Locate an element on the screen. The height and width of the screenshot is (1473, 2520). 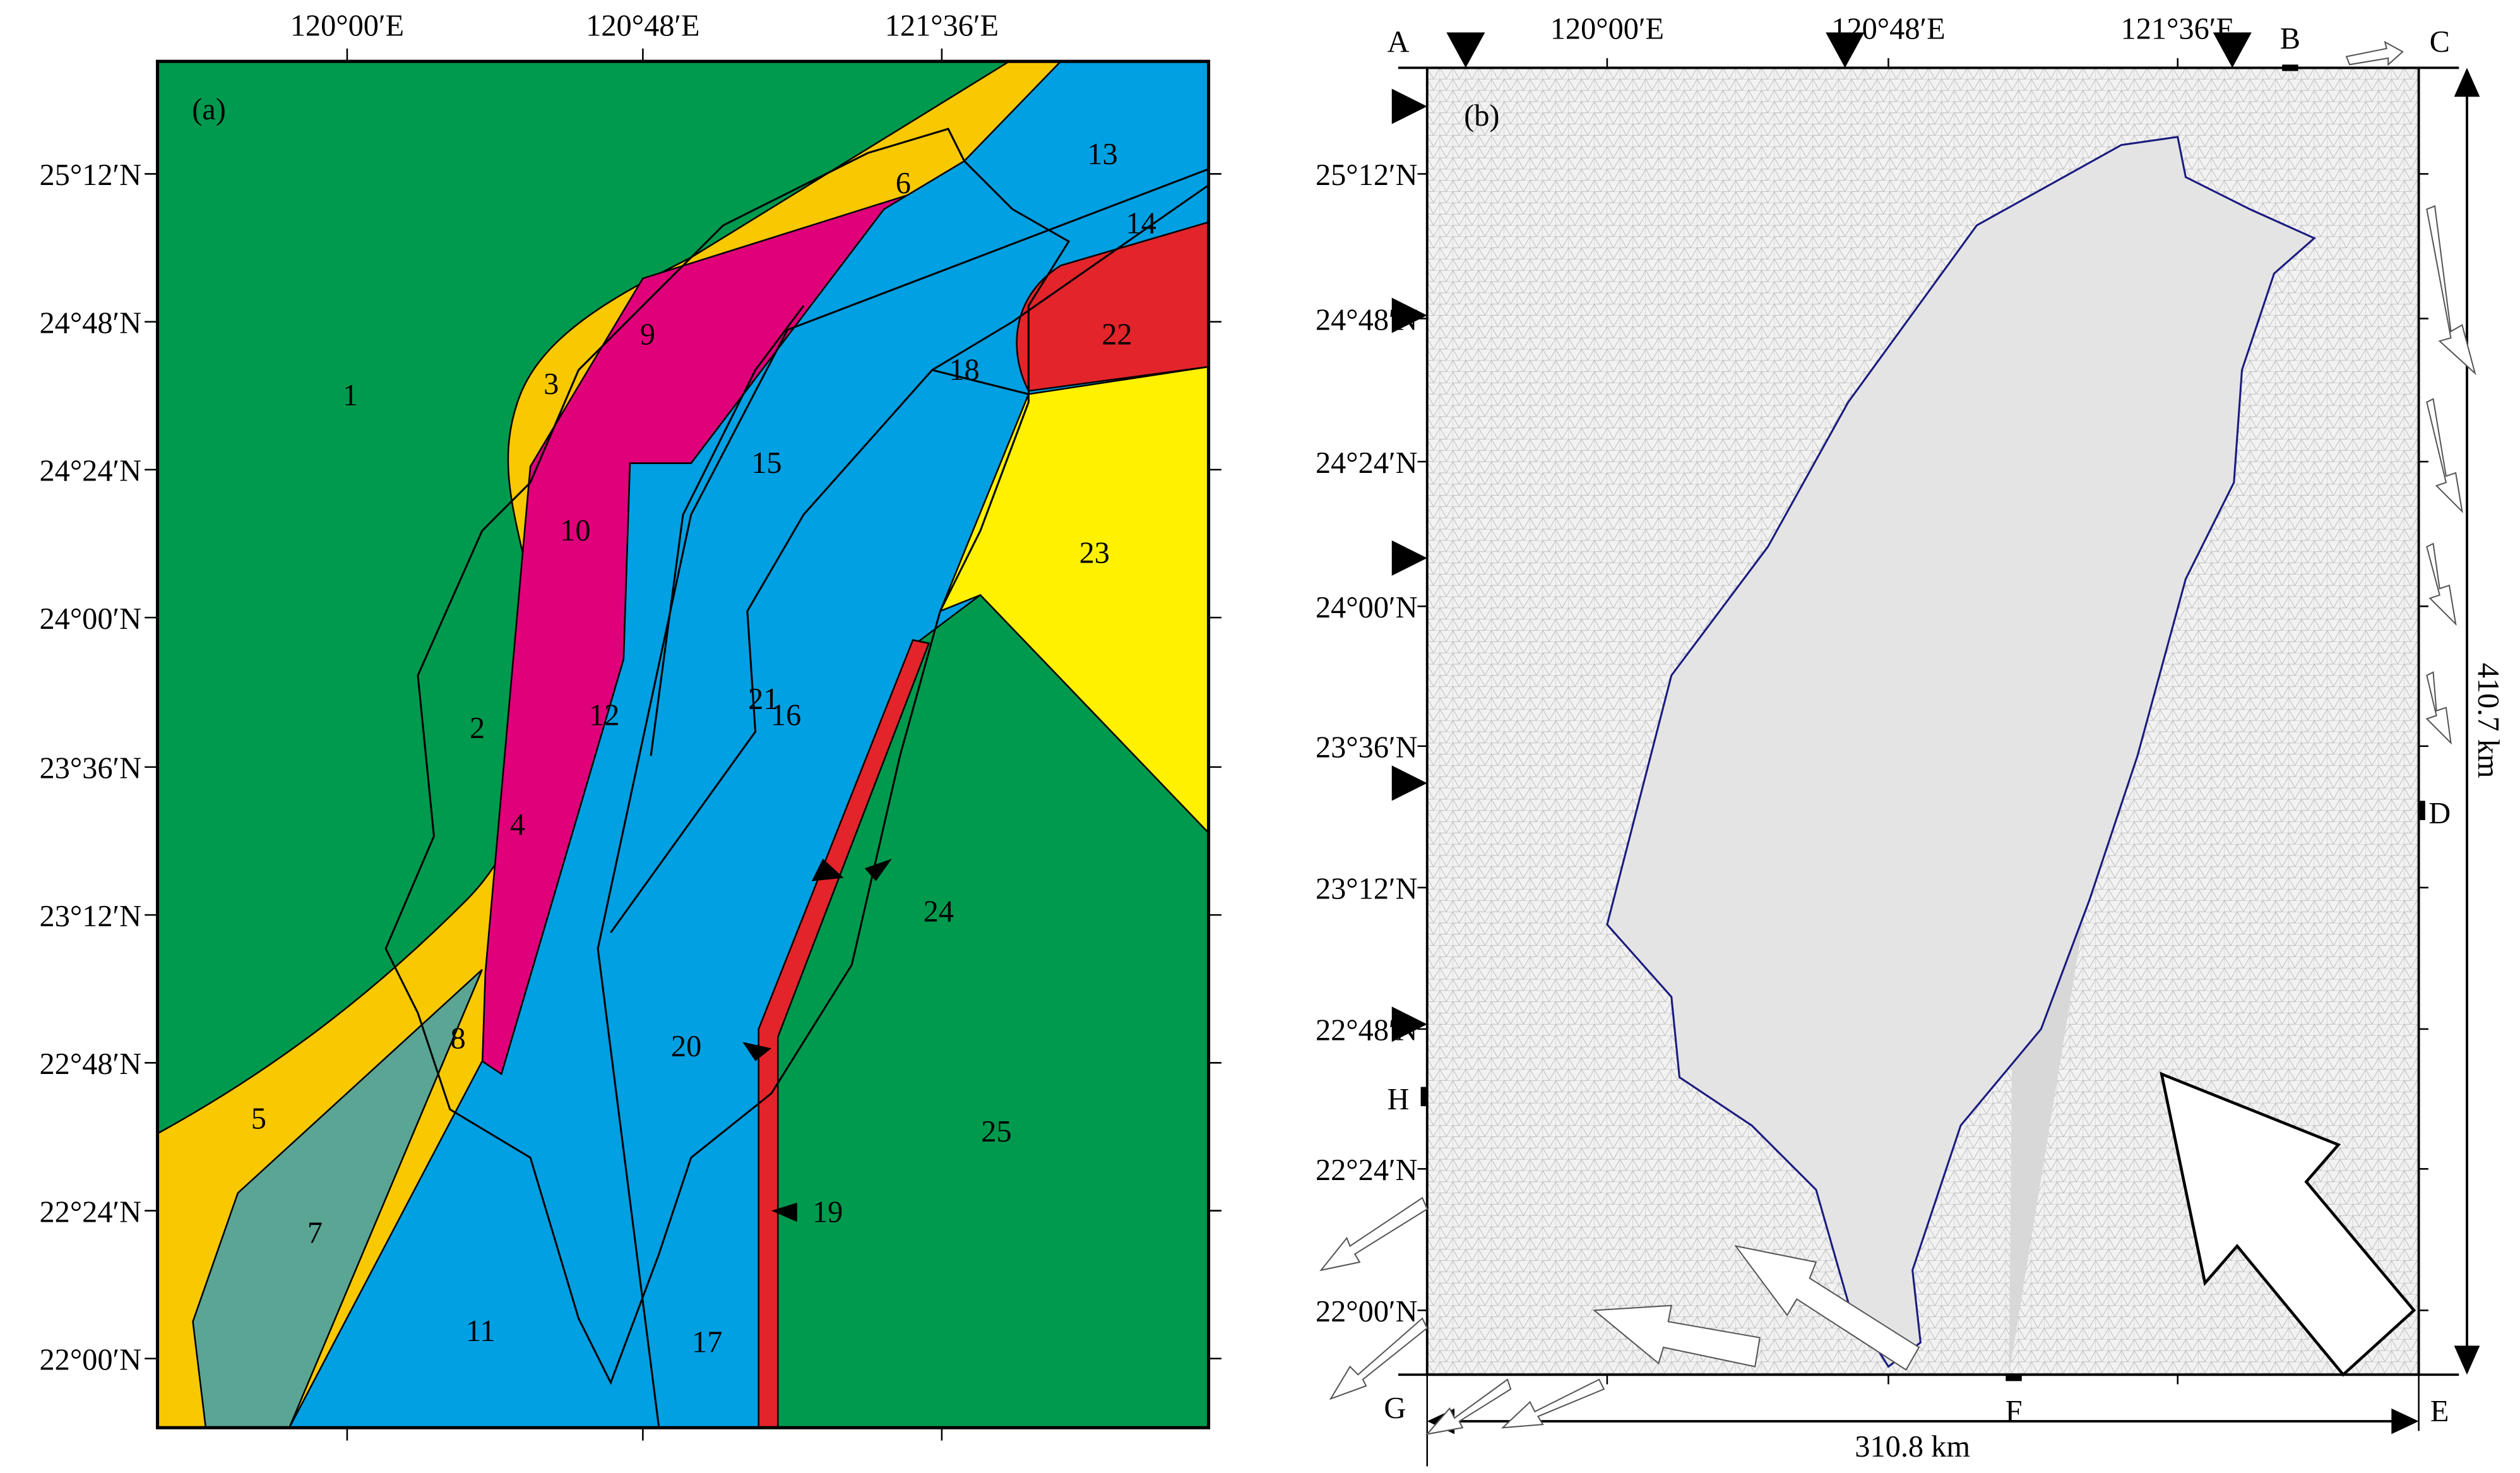
region-label: 5 is located at coordinates (258, 1119).